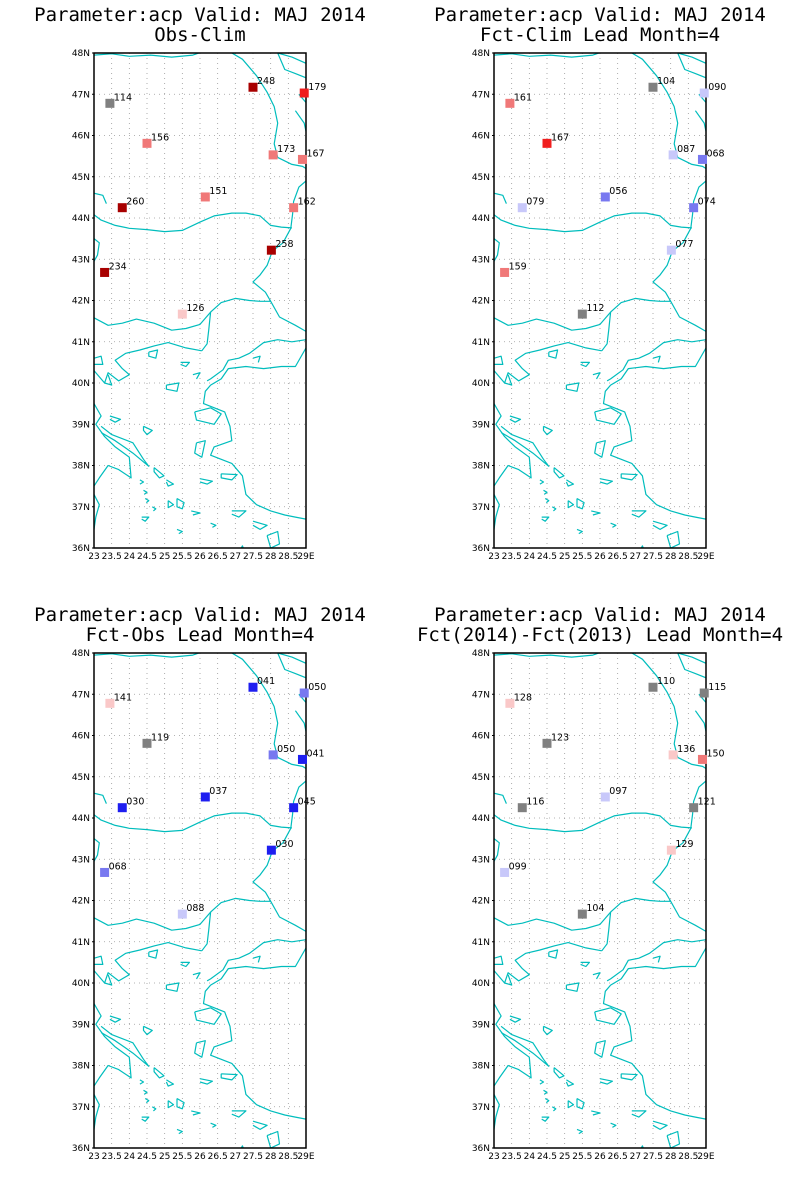 The image size is (800, 1200). Describe the element at coordinates (564, 557) in the screenshot. I see `lon-tick-label: 25` at that location.